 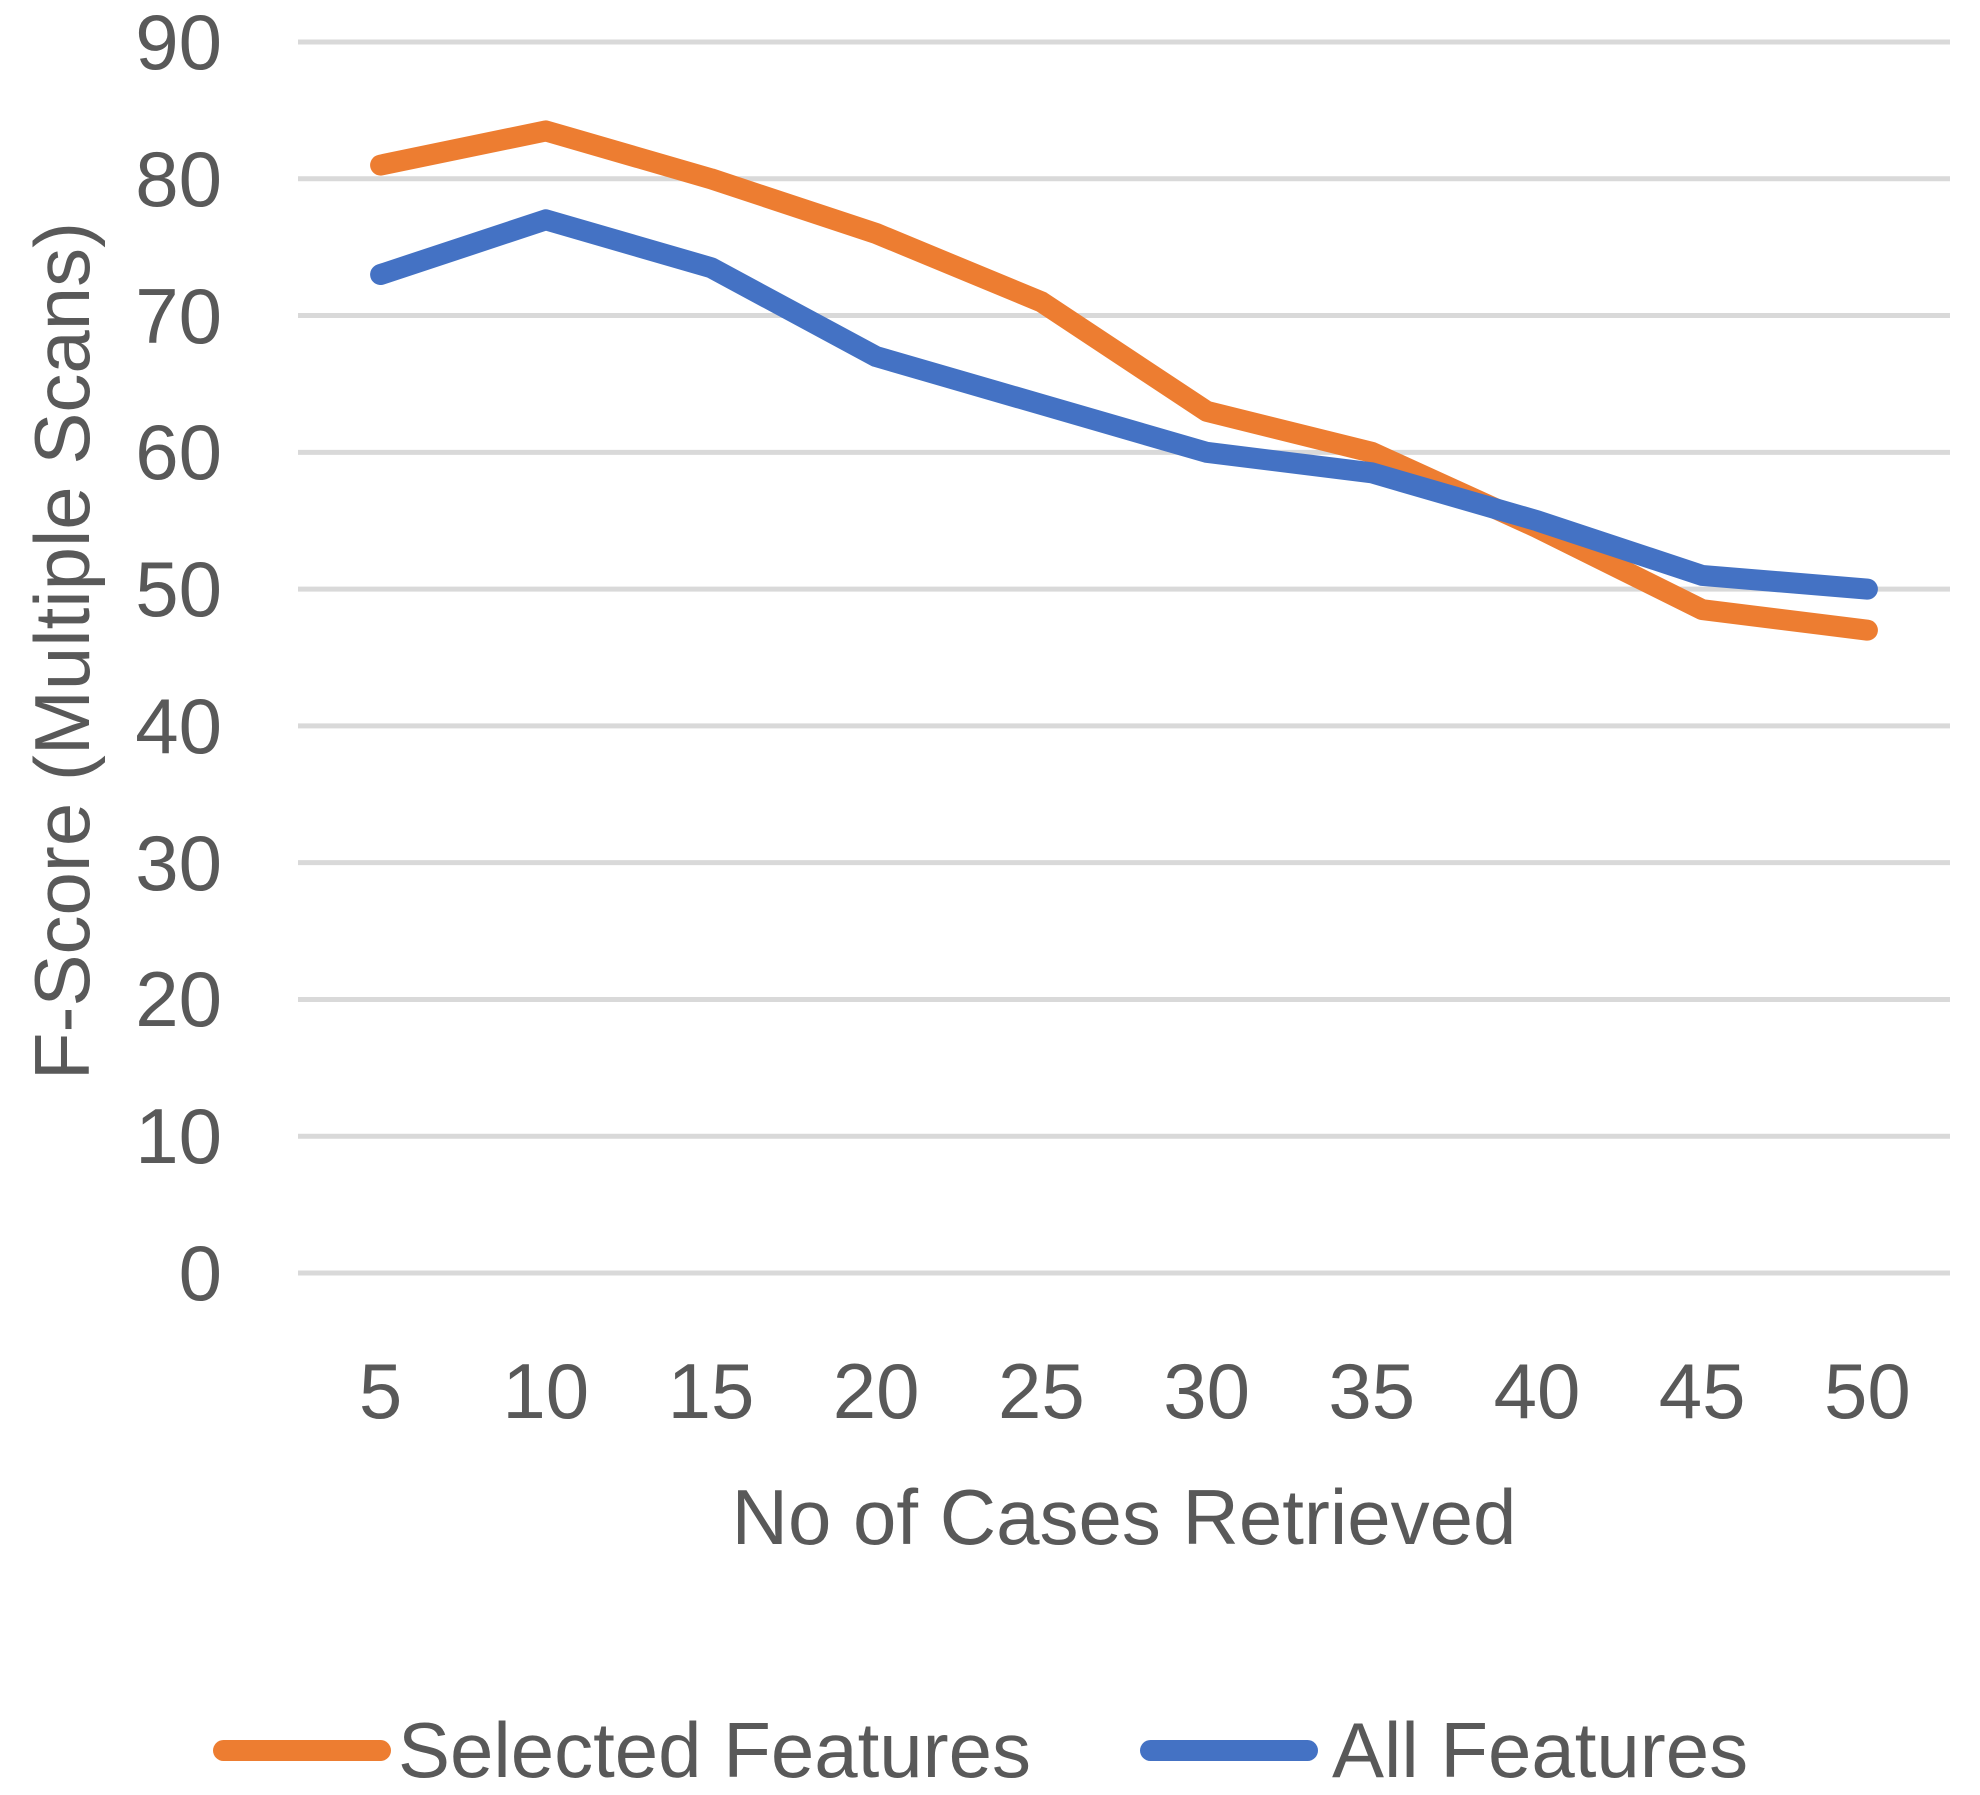 I want to click on legend-item-all-features: All Features, so click(x=1490, y=1747).